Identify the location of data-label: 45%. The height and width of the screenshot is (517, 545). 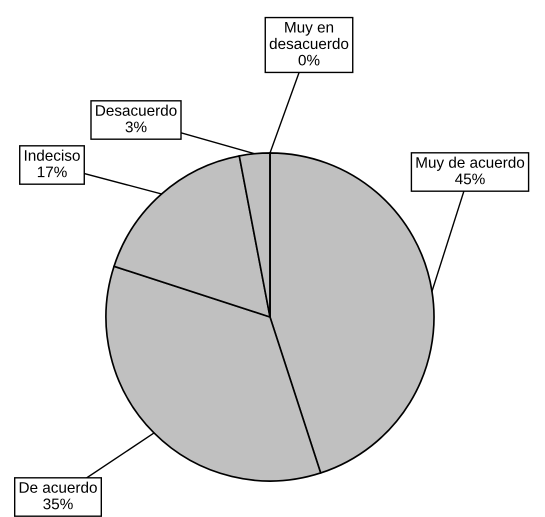
(470, 179).